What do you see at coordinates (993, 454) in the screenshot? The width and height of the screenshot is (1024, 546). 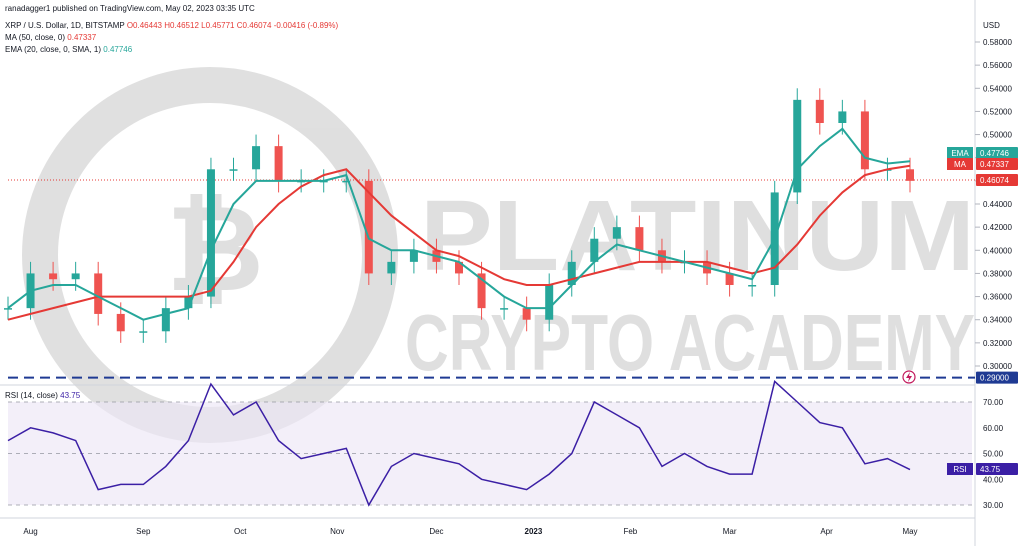 I see `rsi-tick-label: 50.00` at bounding box center [993, 454].